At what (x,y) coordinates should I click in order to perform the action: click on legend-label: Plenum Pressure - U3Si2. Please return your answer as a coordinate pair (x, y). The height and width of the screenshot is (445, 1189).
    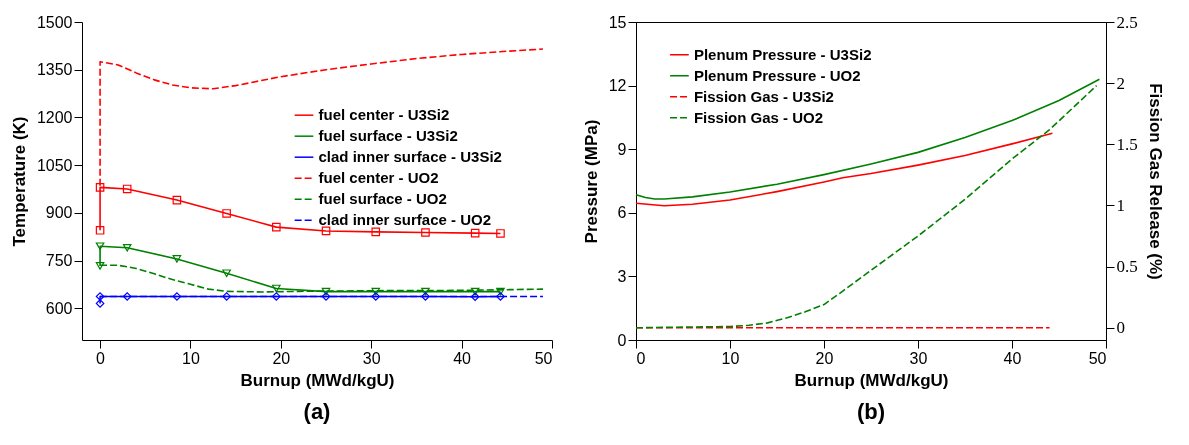
    Looking at the image, I should click on (782, 54).